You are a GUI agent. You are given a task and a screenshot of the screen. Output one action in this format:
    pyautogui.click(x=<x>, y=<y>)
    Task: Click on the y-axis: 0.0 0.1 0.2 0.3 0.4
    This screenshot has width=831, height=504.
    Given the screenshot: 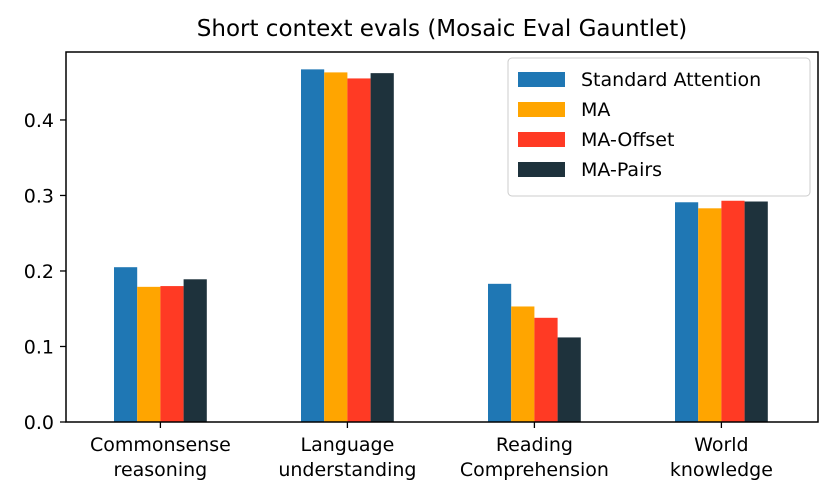 What is the action you would take?
    pyautogui.click(x=45, y=272)
    